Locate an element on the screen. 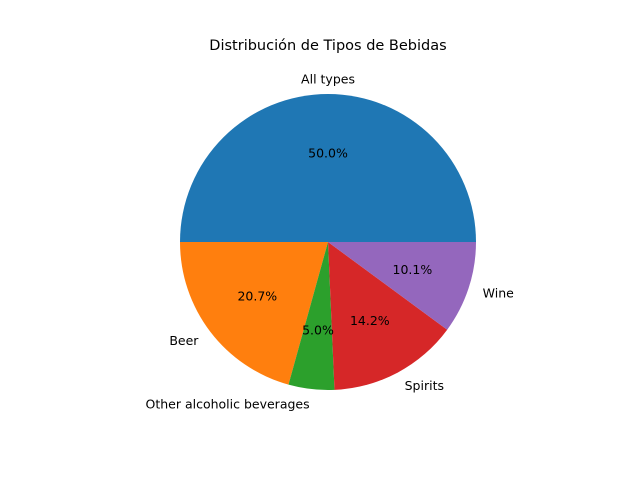 The width and height of the screenshot is (640, 484). pie-slice-all-types is located at coordinates (328, 168).